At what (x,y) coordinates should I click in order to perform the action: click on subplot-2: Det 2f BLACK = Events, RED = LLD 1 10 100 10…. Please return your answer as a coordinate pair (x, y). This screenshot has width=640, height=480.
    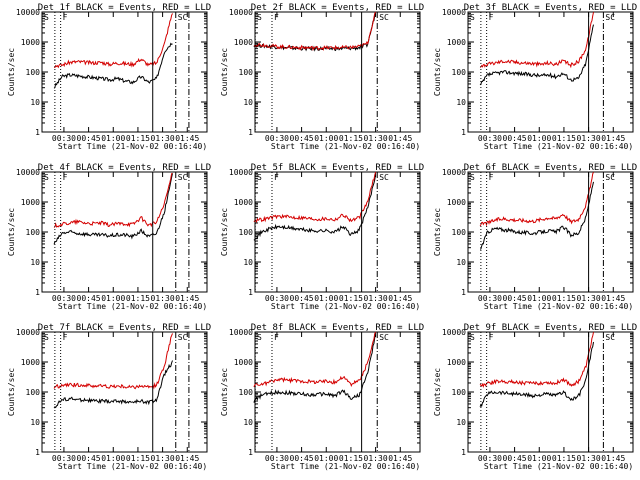
    Looking at the image, I should click on (322, 77).